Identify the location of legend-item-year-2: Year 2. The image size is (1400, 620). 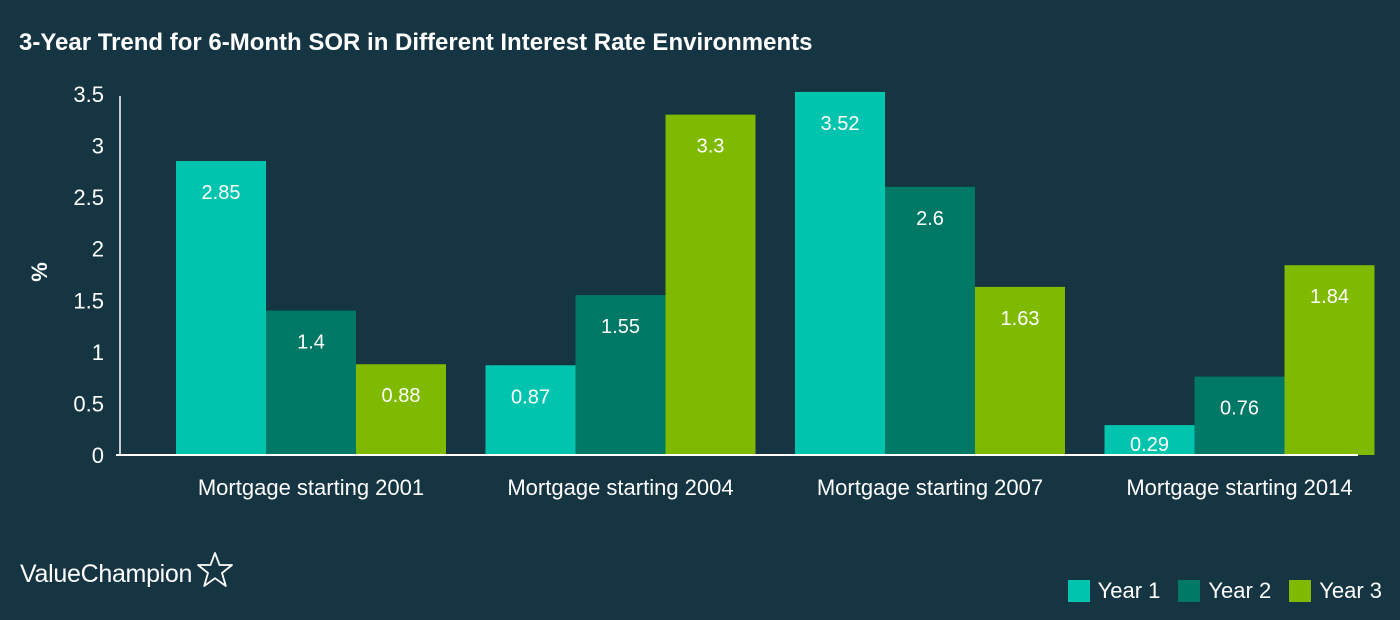
(1224, 591).